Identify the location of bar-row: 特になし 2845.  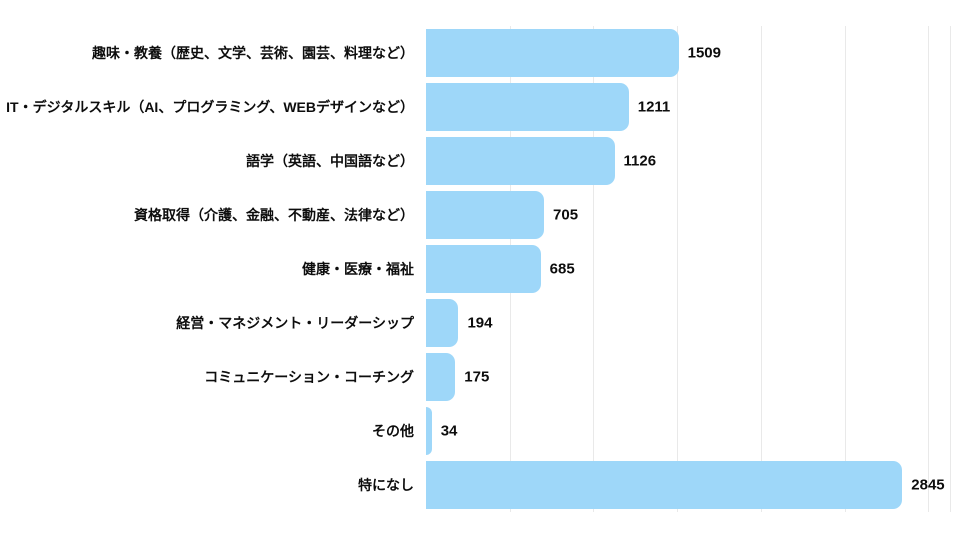
(475, 485).